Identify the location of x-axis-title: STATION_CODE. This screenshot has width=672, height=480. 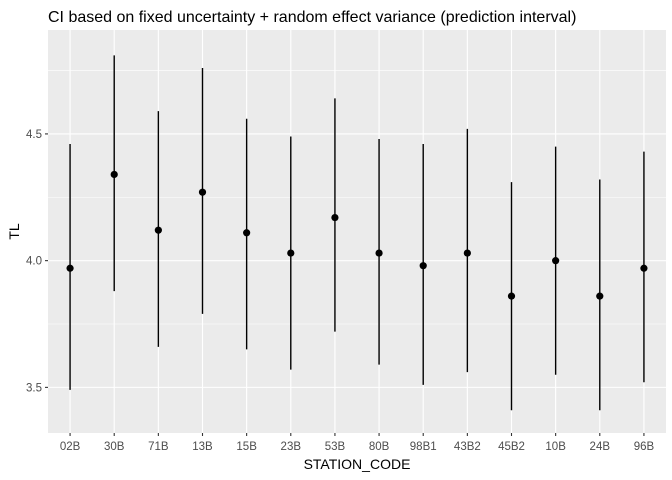
(357, 464).